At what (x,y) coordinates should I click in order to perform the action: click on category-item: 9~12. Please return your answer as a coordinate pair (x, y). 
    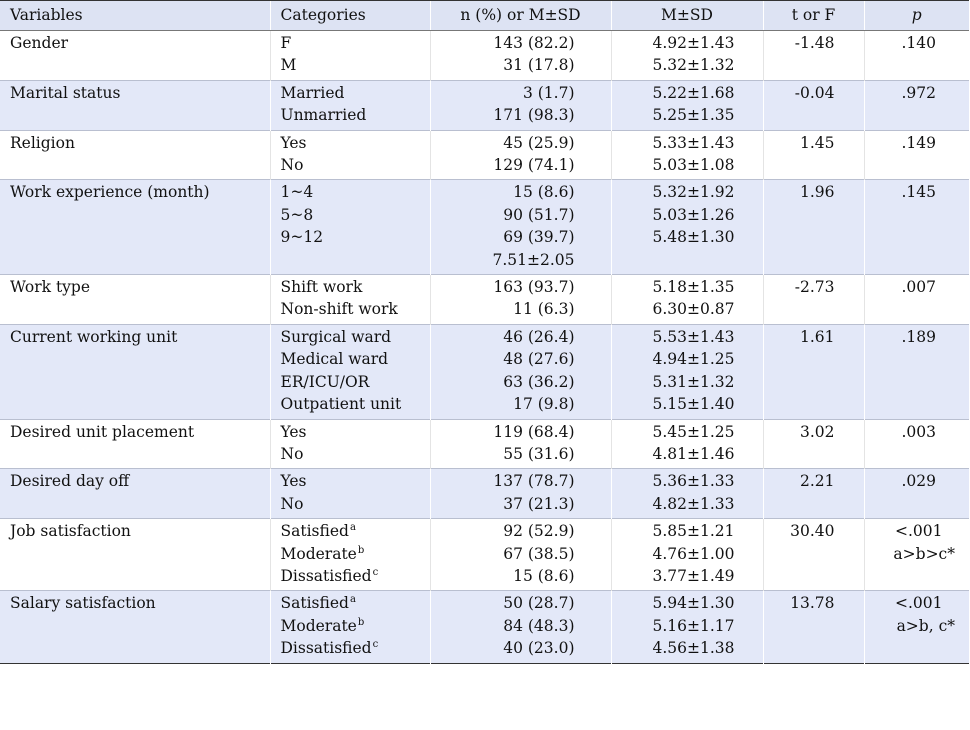
    Looking at the image, I should click on (350, 237).